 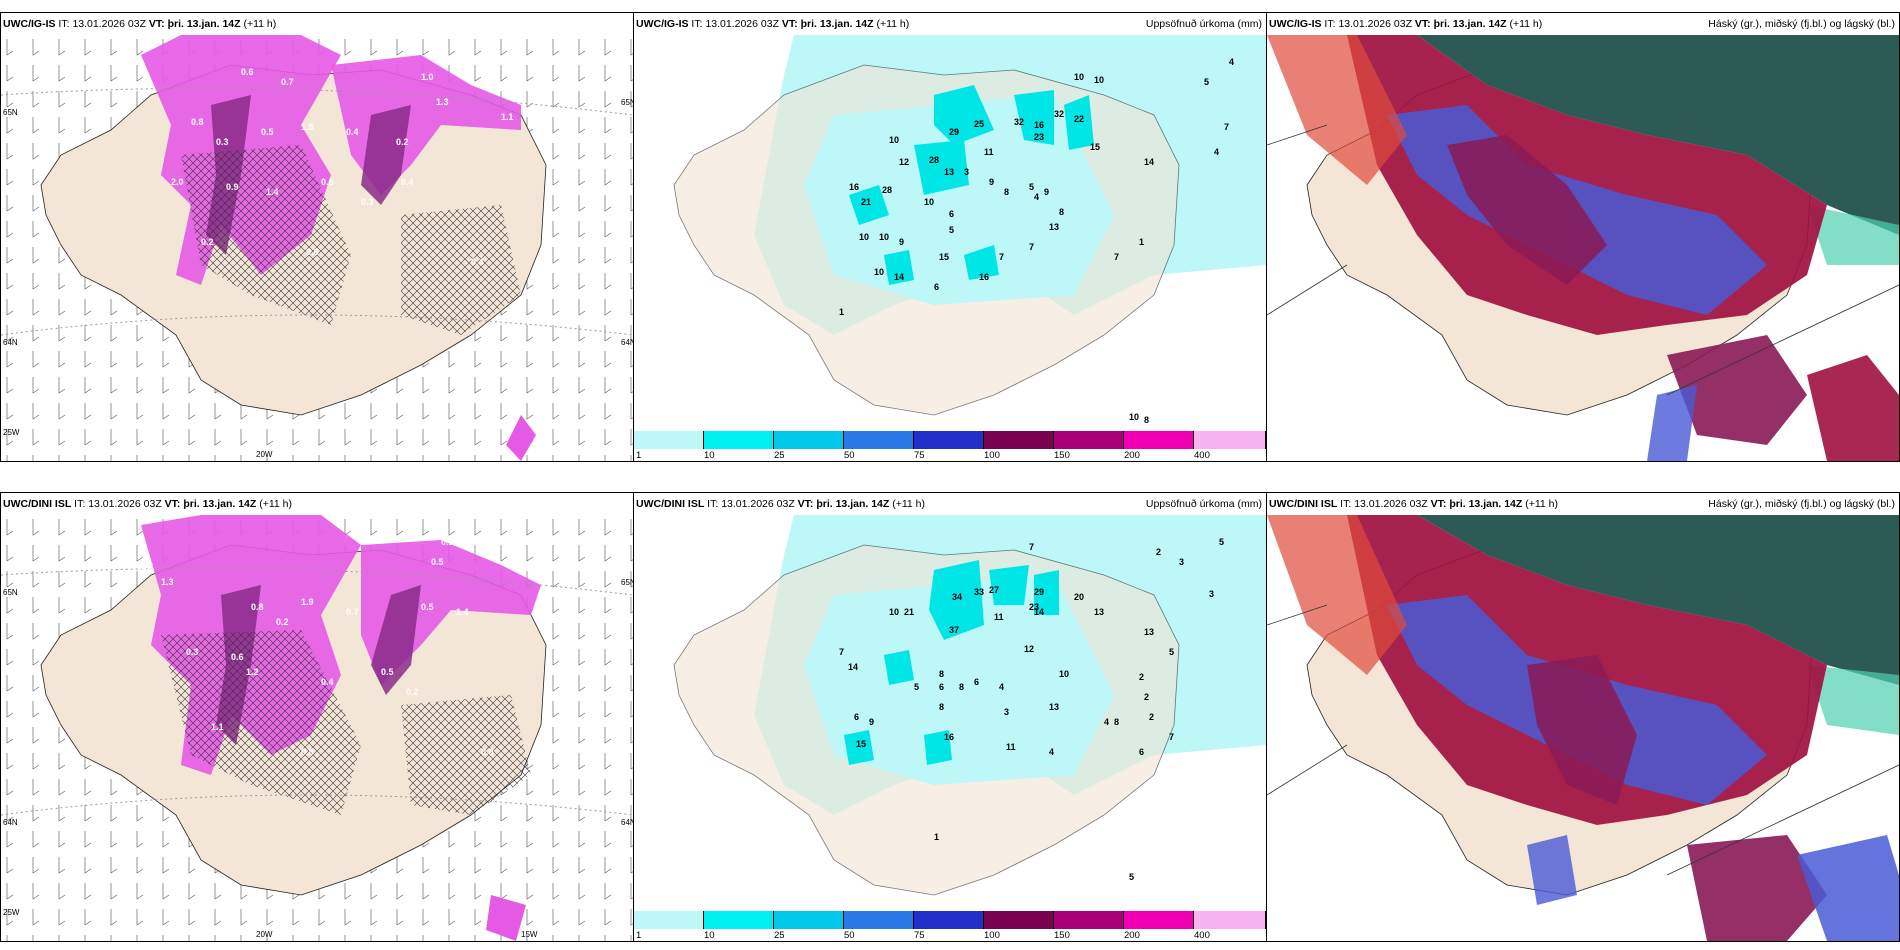 I want to click on precip-value: 27, so click(x=994, y=590).